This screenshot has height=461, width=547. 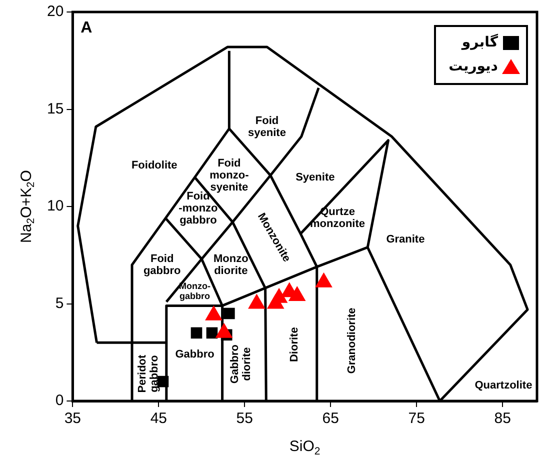 What do you see at coordinates (195, 354) in the screenshot?
I see `annotation: Gabbro` at bounding box center [195, 354].